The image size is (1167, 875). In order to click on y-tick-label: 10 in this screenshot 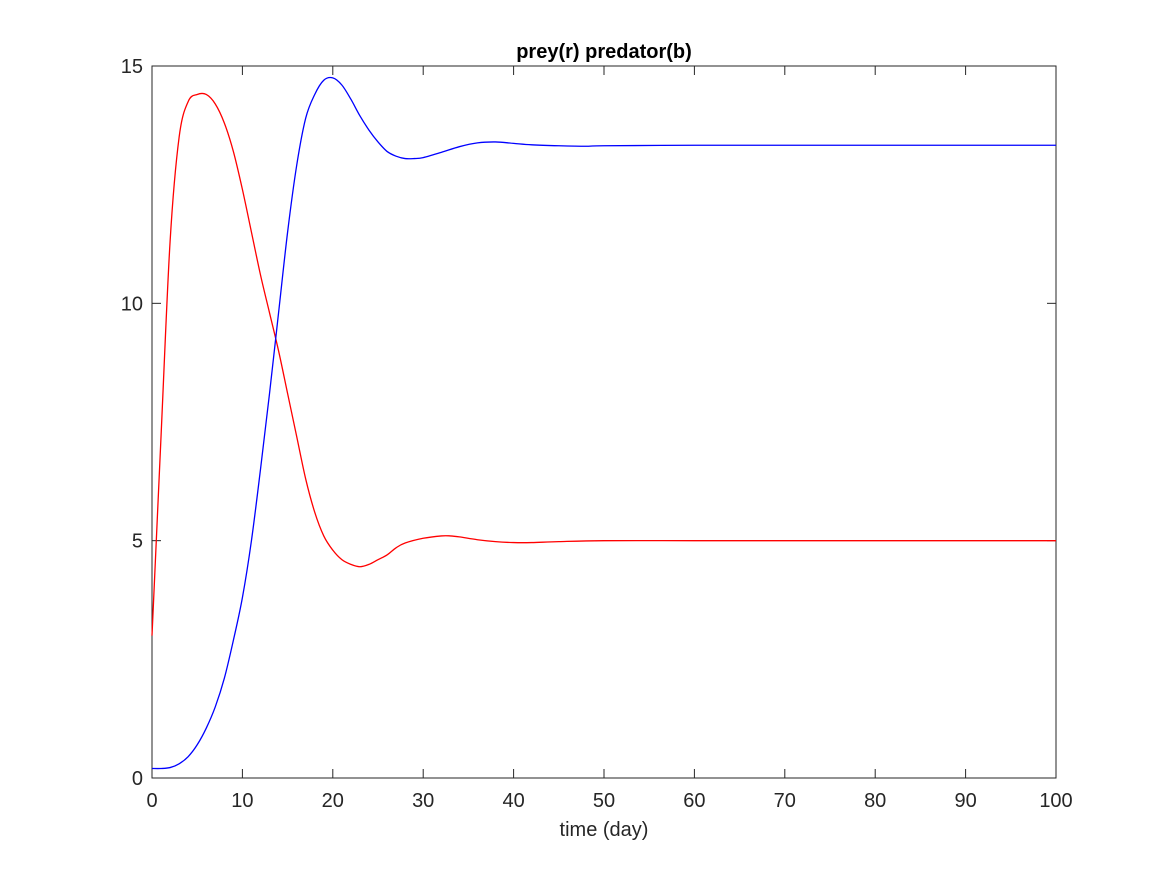, I will do `click(132, 304)`.